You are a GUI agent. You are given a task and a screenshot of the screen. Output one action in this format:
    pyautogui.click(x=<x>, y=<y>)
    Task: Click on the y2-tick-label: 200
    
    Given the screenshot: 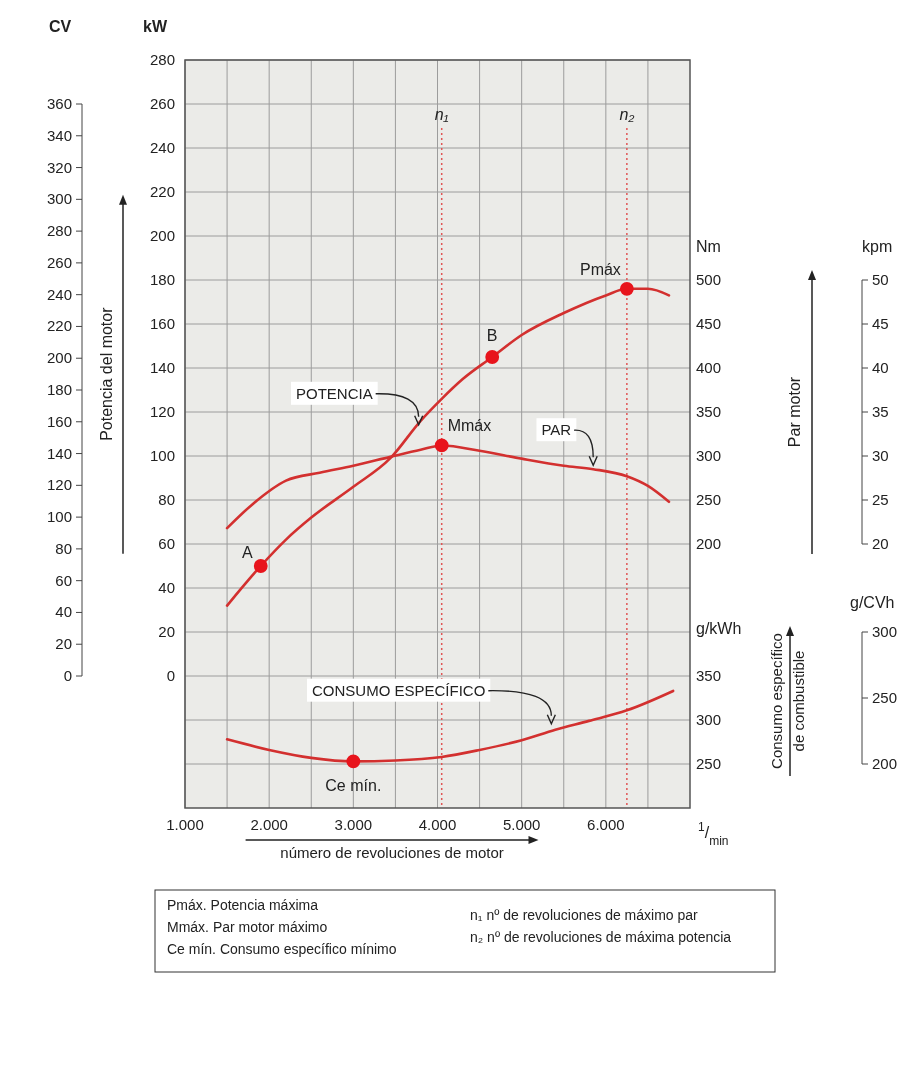 What is the action you would take?
    pyautogui.click(x=709, y=543)
    